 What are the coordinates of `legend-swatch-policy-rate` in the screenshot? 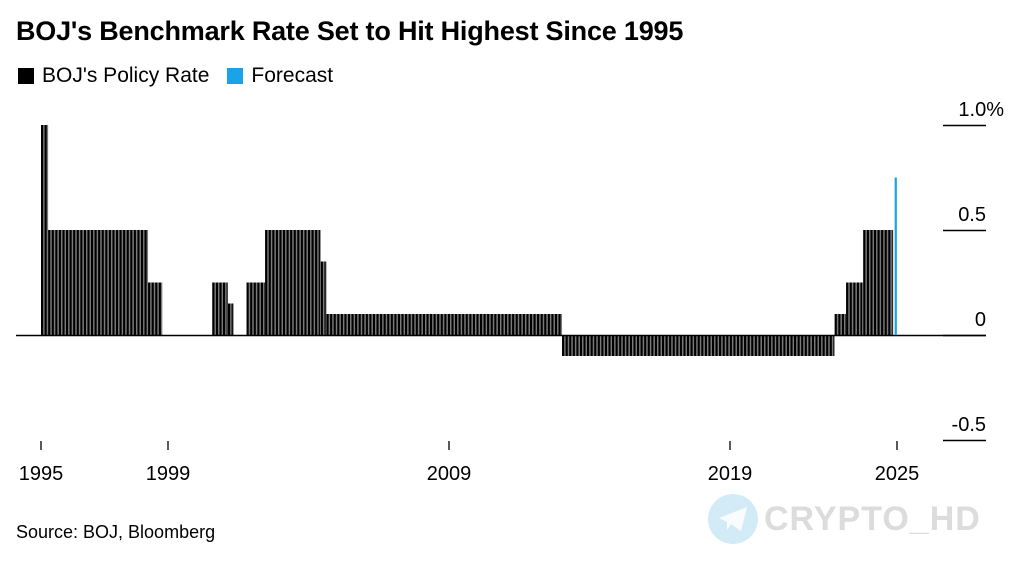 It's located at (26, 76).